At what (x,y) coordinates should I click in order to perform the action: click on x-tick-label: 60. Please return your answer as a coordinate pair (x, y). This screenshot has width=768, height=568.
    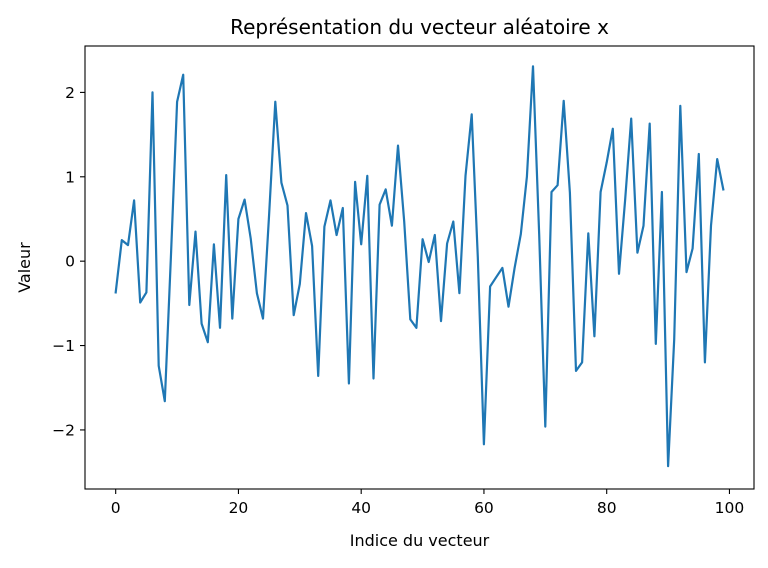
    Looking at the image, I should click on (484, 508).